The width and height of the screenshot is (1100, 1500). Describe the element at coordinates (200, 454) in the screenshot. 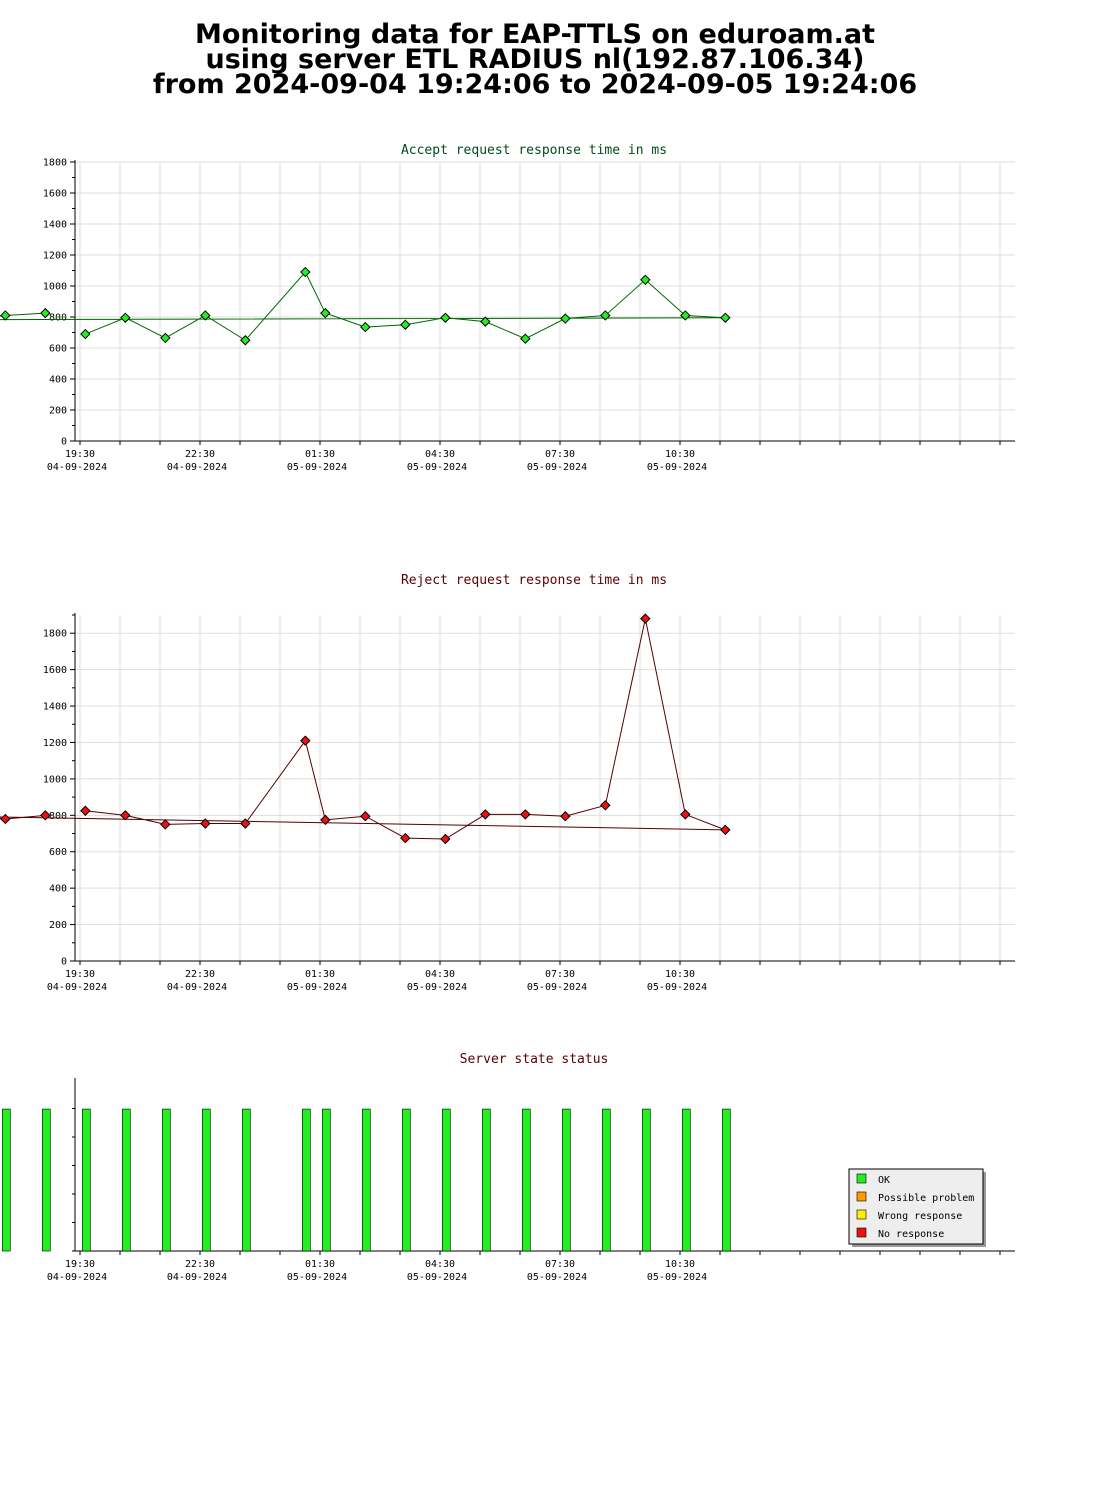

I see `accept-chart-xtick-time: 22:30` at that location.